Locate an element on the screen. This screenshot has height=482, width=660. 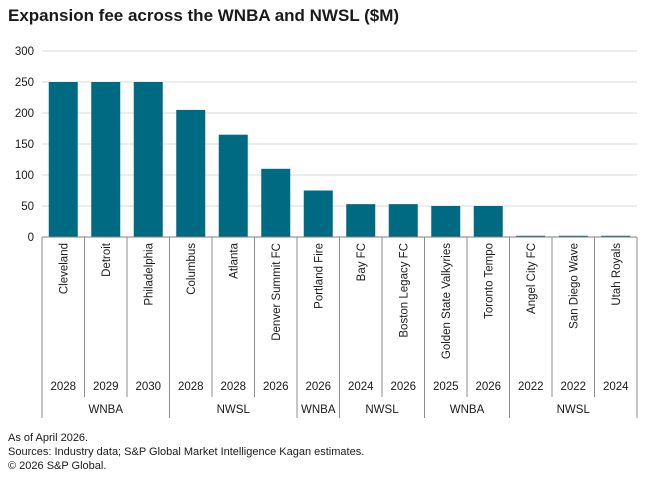
x-category-label: Golden State Valkyries is located at coordinates (447, 301).